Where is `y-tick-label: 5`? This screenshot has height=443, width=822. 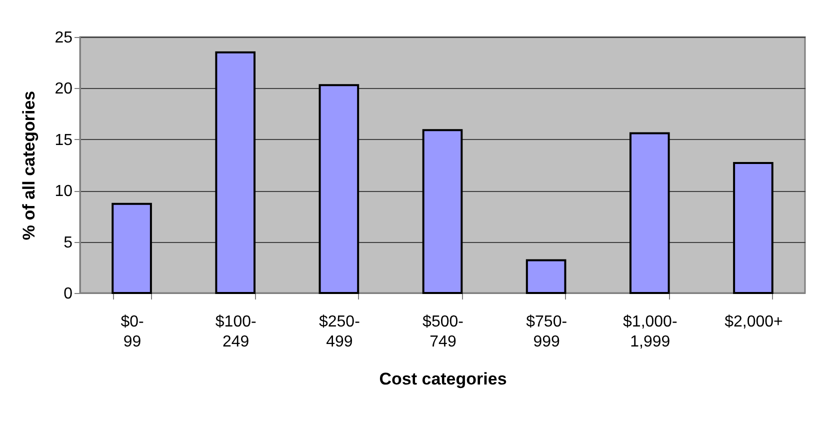 y-tick-label: 5 is located at coordinates (68, 243).